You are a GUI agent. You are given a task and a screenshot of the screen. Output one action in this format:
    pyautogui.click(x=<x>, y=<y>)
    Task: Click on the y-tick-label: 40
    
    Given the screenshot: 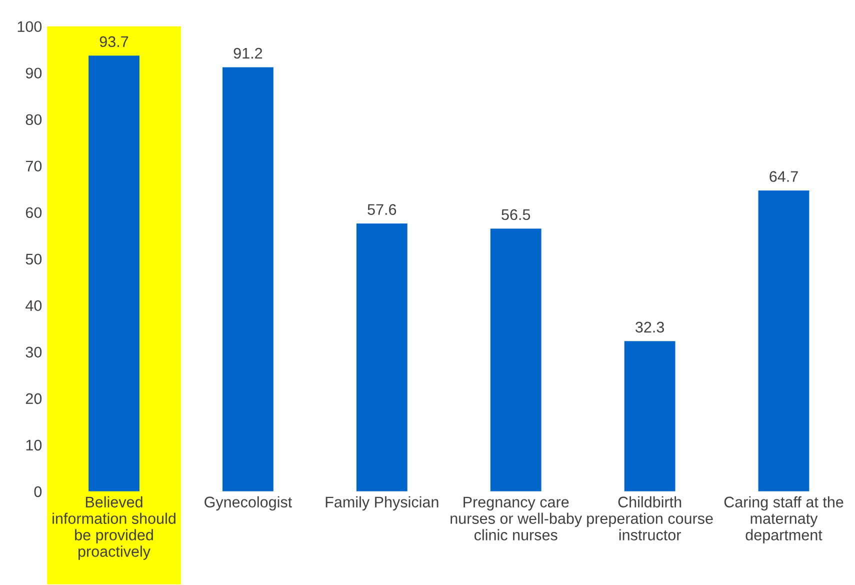 What is the action you would take?
    pyautogui.click(x=34, y=306)
    